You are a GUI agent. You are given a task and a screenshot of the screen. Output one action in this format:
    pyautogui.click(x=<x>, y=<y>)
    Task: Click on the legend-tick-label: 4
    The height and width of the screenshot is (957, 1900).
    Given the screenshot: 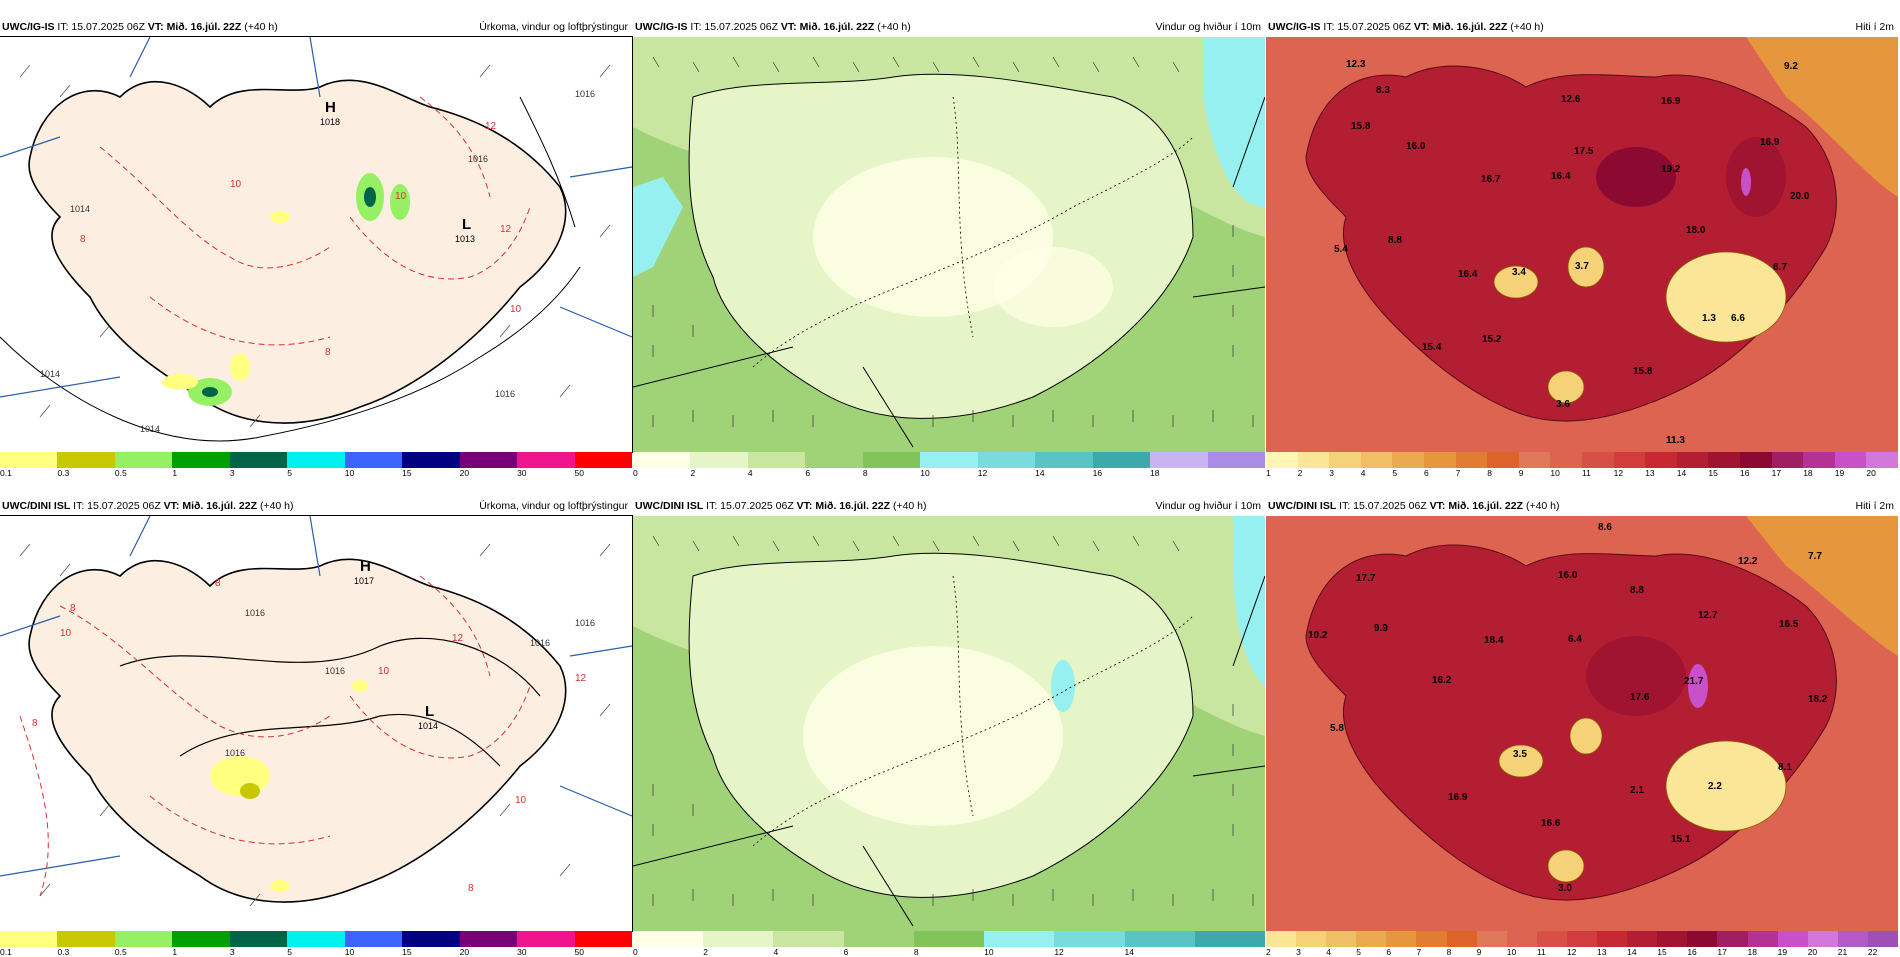 What is the action you would take?
    pyautogui.click(x=1328, y=952)
    